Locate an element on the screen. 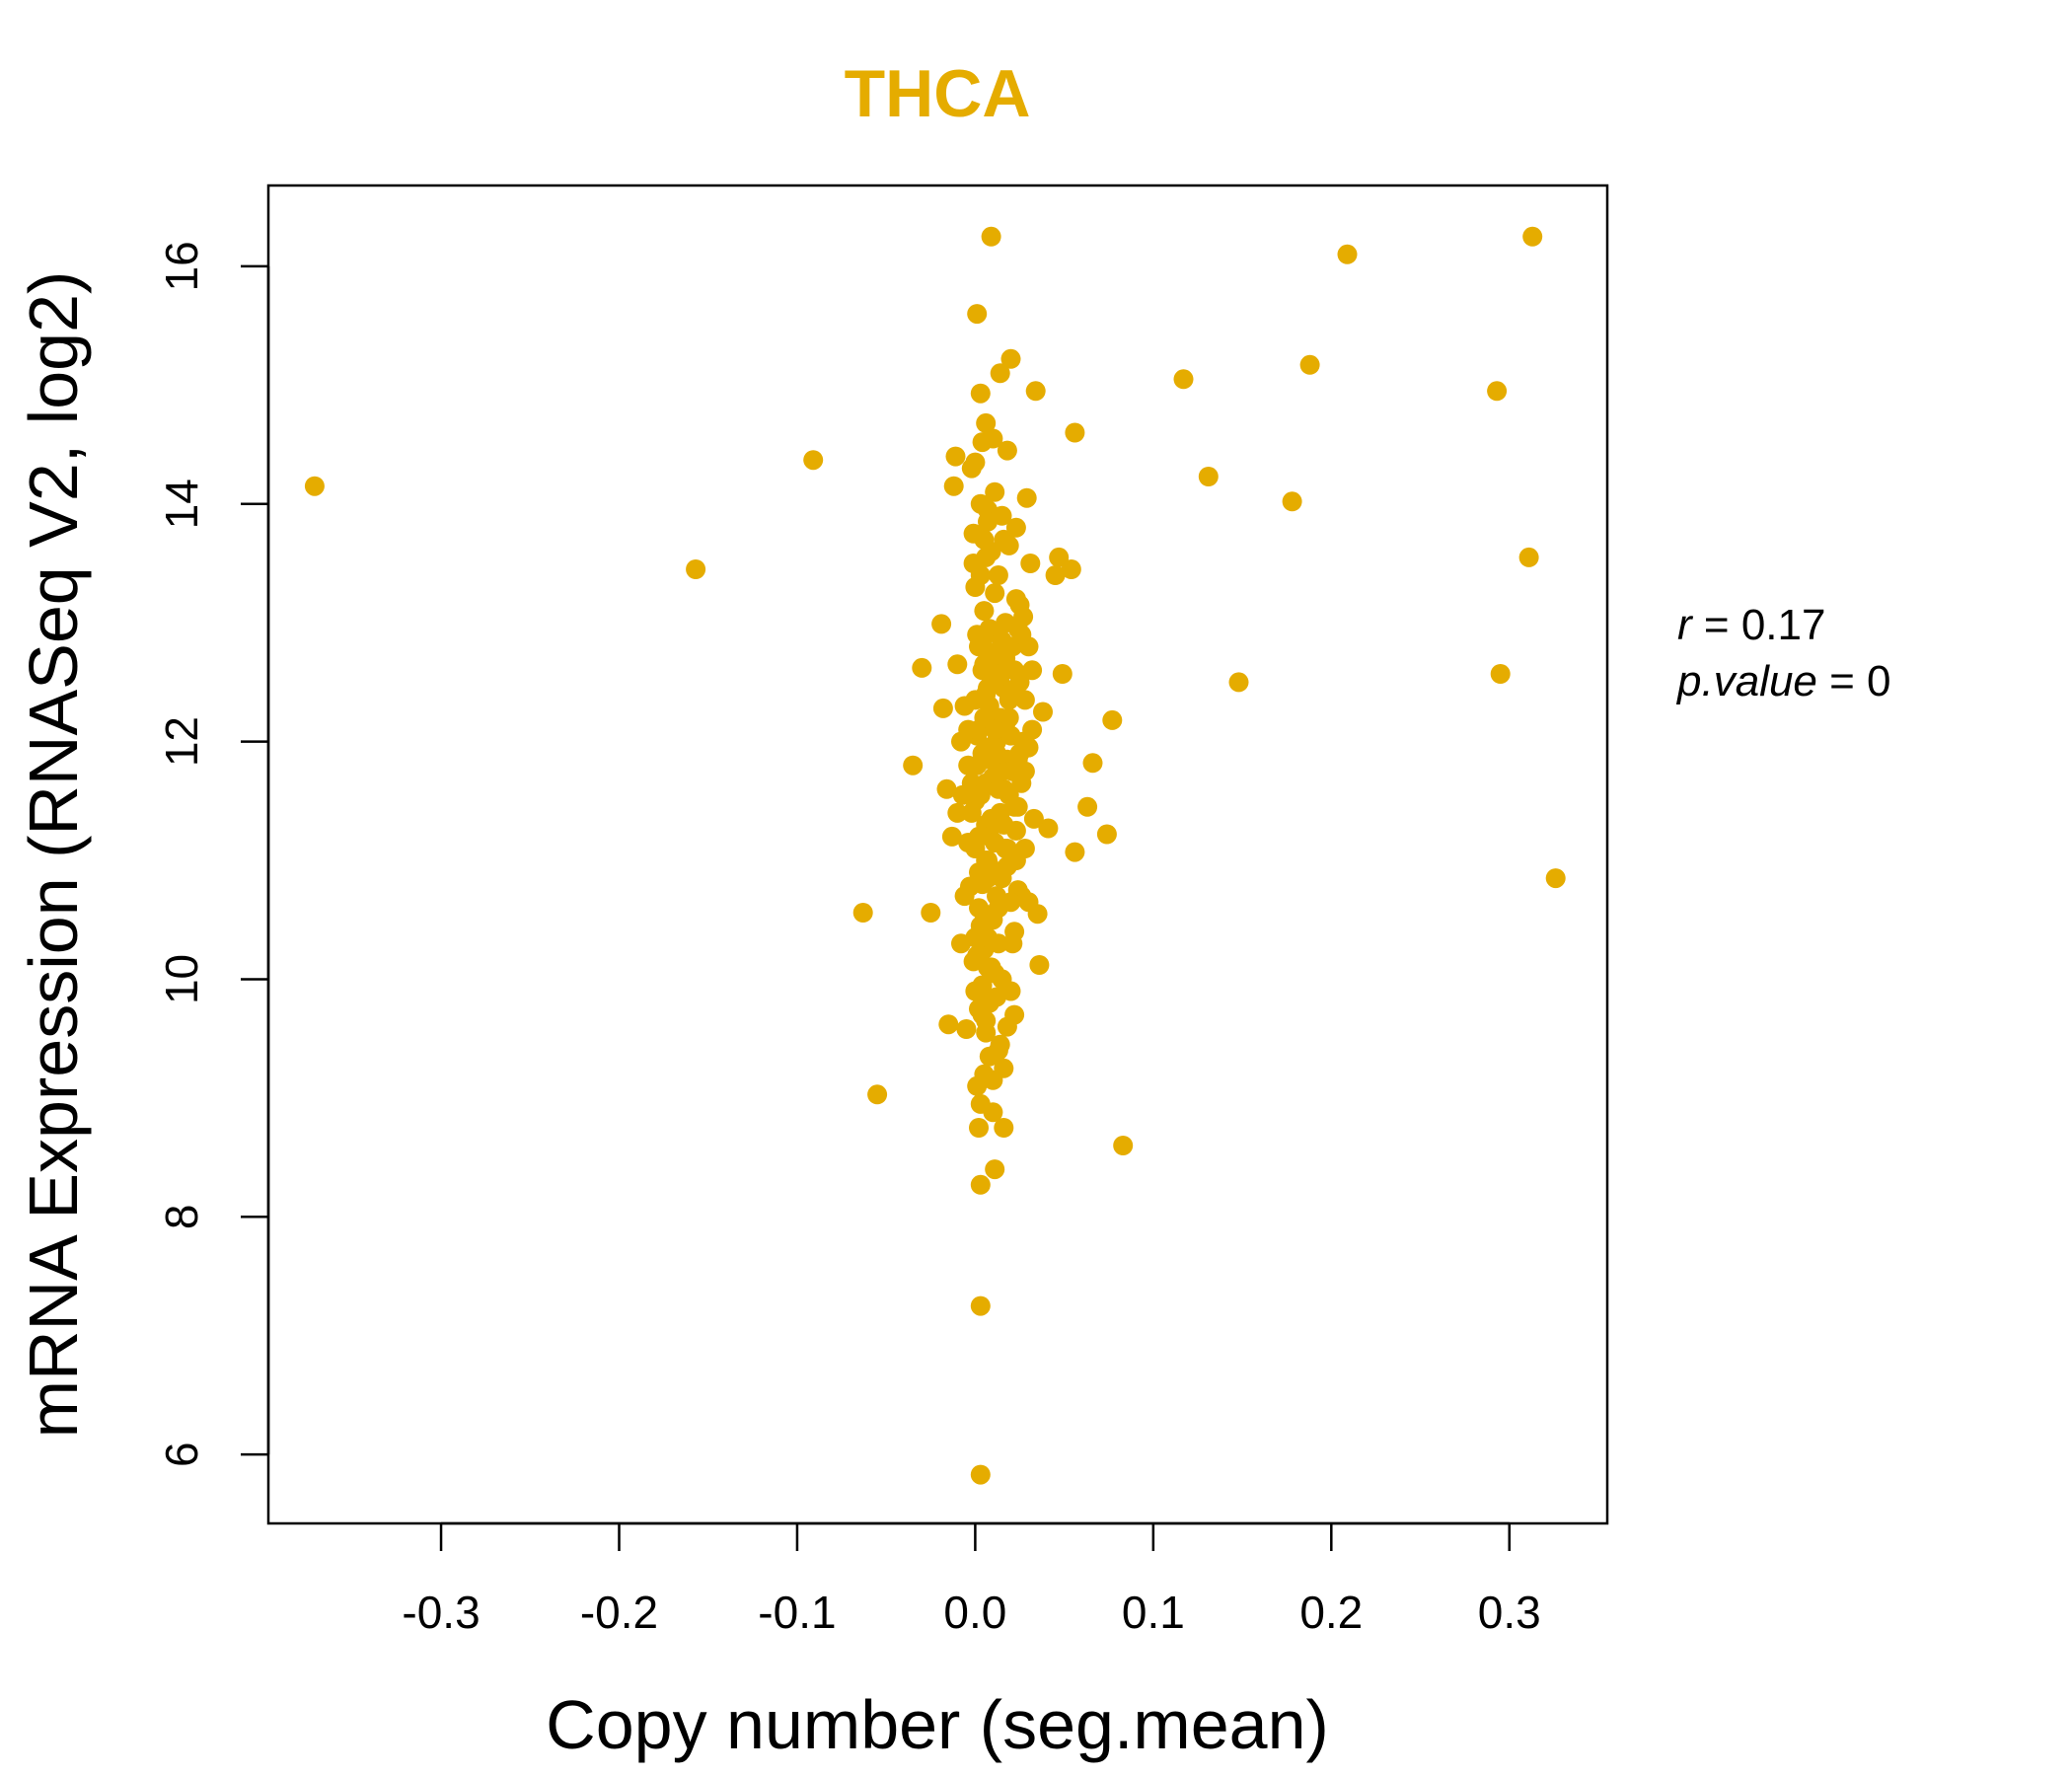  x-tick-label: -0.1 is located at coordinates (797, 1613).